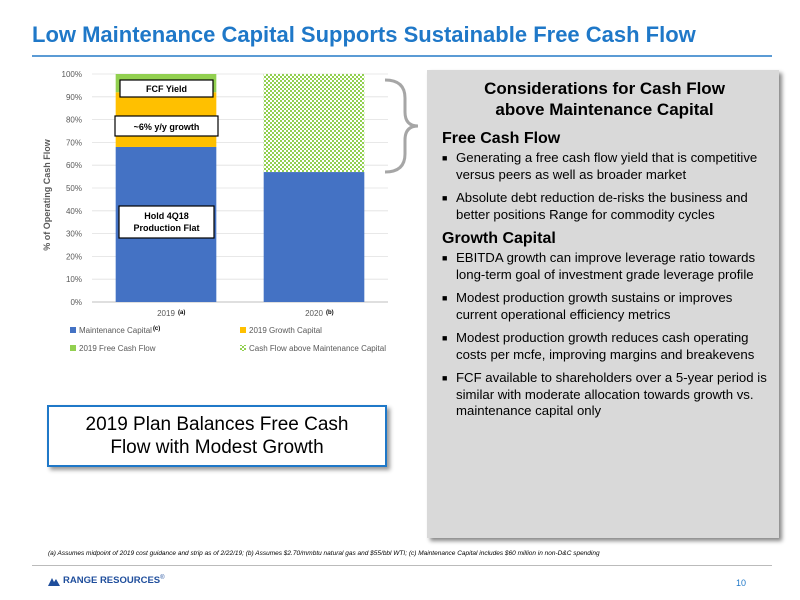 Image resolution: width=800 pixels, height=600 pixels. I want to click on section-heading-free-cash-flow: Free Cash Flow, so click(501, 138).